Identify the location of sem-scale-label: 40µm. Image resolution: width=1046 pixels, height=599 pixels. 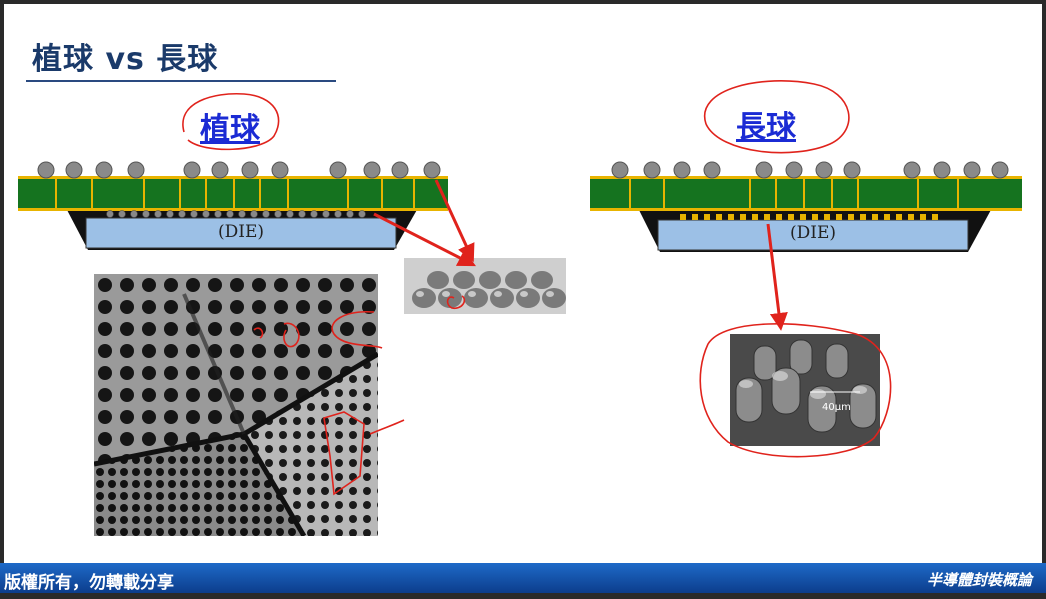
(836, 407).